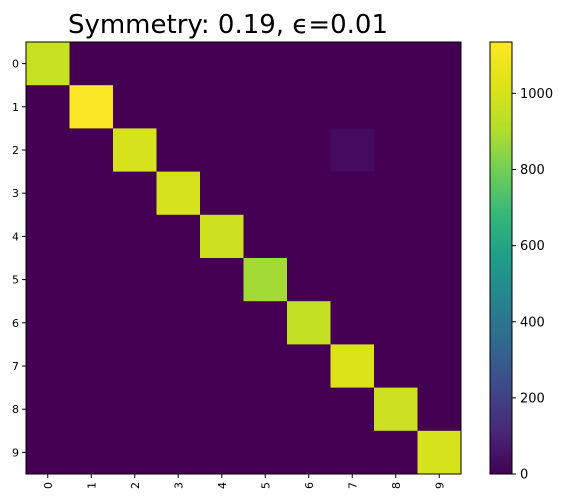  Describe the element at coordinates (228, 25) in the screenshot. I see `chart-title: Symmetry: 0.19, ϵ=0.01` at that location.